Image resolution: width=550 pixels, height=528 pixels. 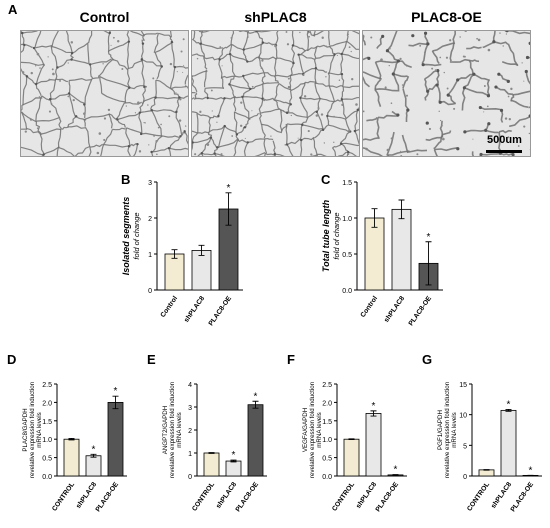 What do you see at coordinates (104, 17) in the screenshot?
I see `condition-label-control: Control` at bounding box center [104, 17].